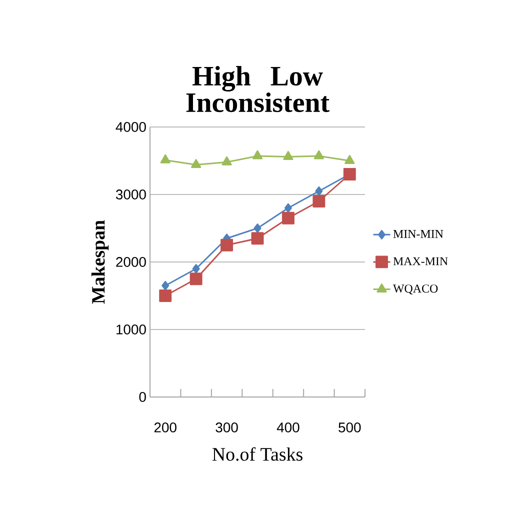 This screenshot has width=506, height=524. What do you see at coordinates (257, 454) in the screenshot?
I see `x-axis-title: No.of Tasks` at bounding box center [257, 454].